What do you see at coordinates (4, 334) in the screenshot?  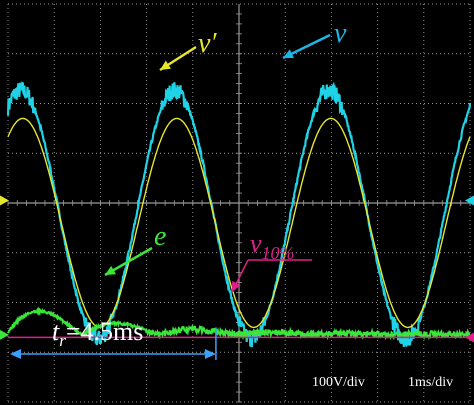 I see `left-e-marker` at bounding box center [4, 334].